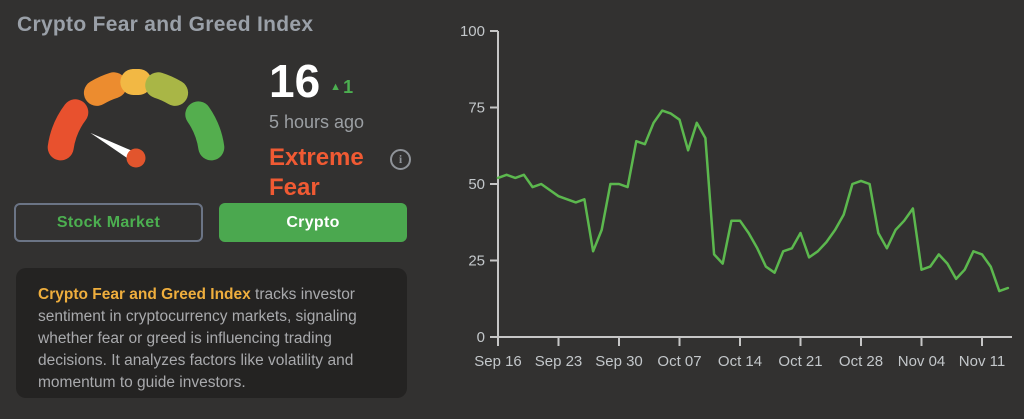 This screenshot has width=1024, height=419. I want to click on y-axis-tick-label: 0, so click(481, 337).